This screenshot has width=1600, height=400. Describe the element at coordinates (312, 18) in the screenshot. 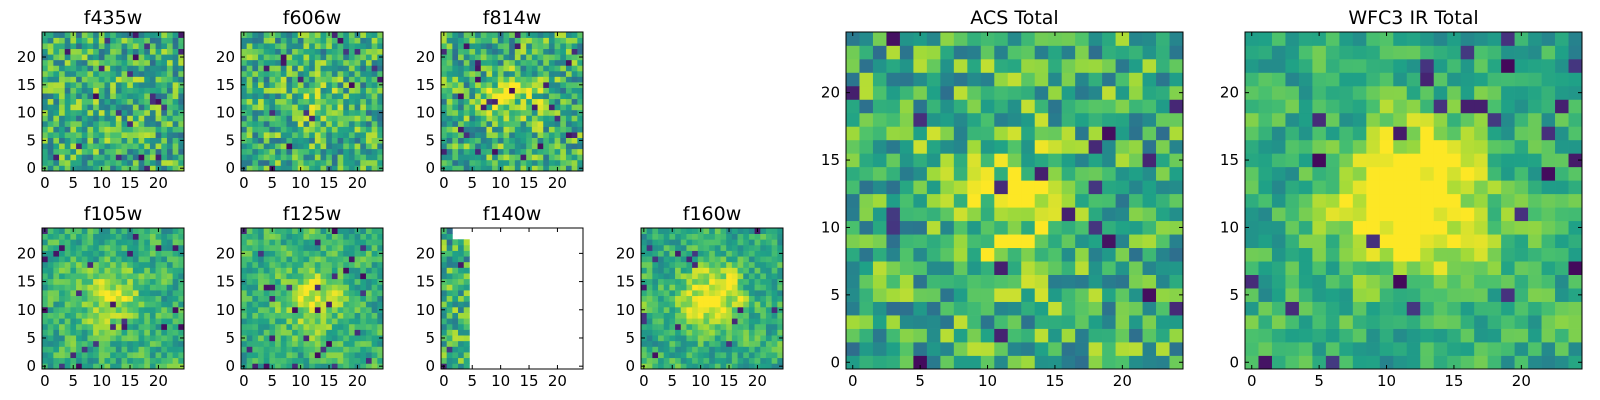

I see `panel-title: f606w` at that location.